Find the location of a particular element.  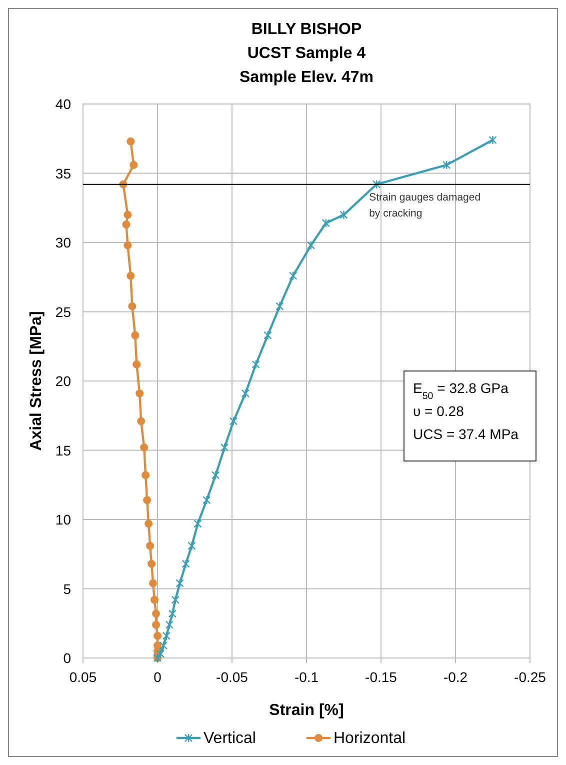

y-tick-label: 0 is located at coordinates (67, 658).